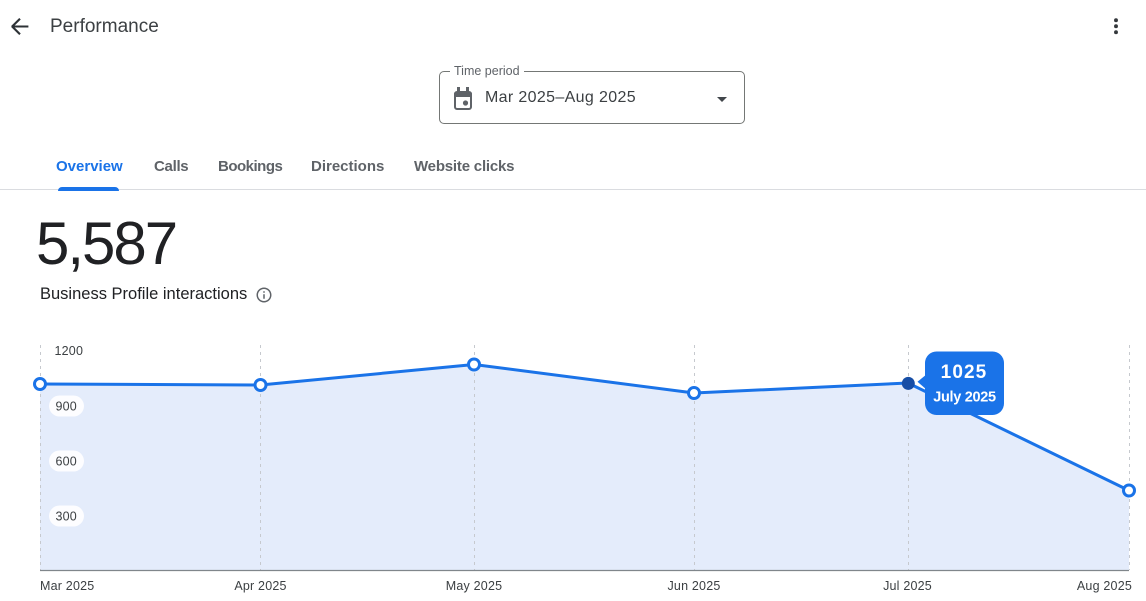 This screenshot has width=1146, height=601. What do you see at coordinates (66, 462) in the screenshot?
I see `svg-text: 600` at bounding box center [66, 462].